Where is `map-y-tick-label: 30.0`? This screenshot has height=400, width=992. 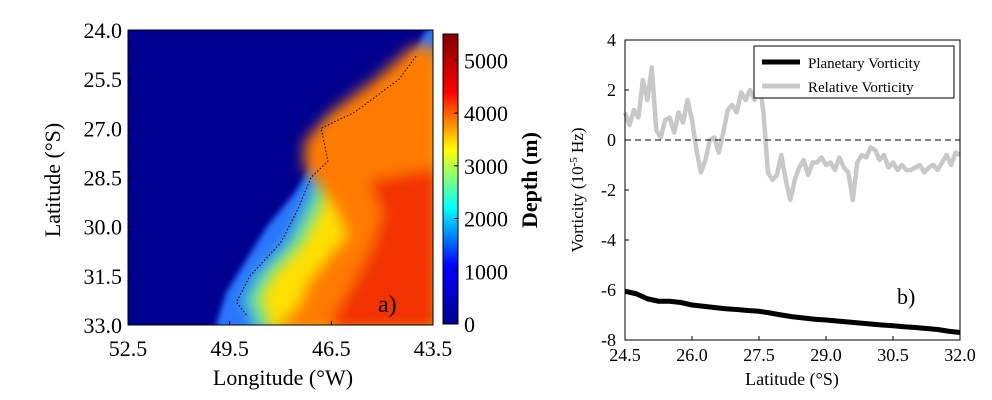 map-y-tick-label: 30.0 is located at coordinates (103, 227).